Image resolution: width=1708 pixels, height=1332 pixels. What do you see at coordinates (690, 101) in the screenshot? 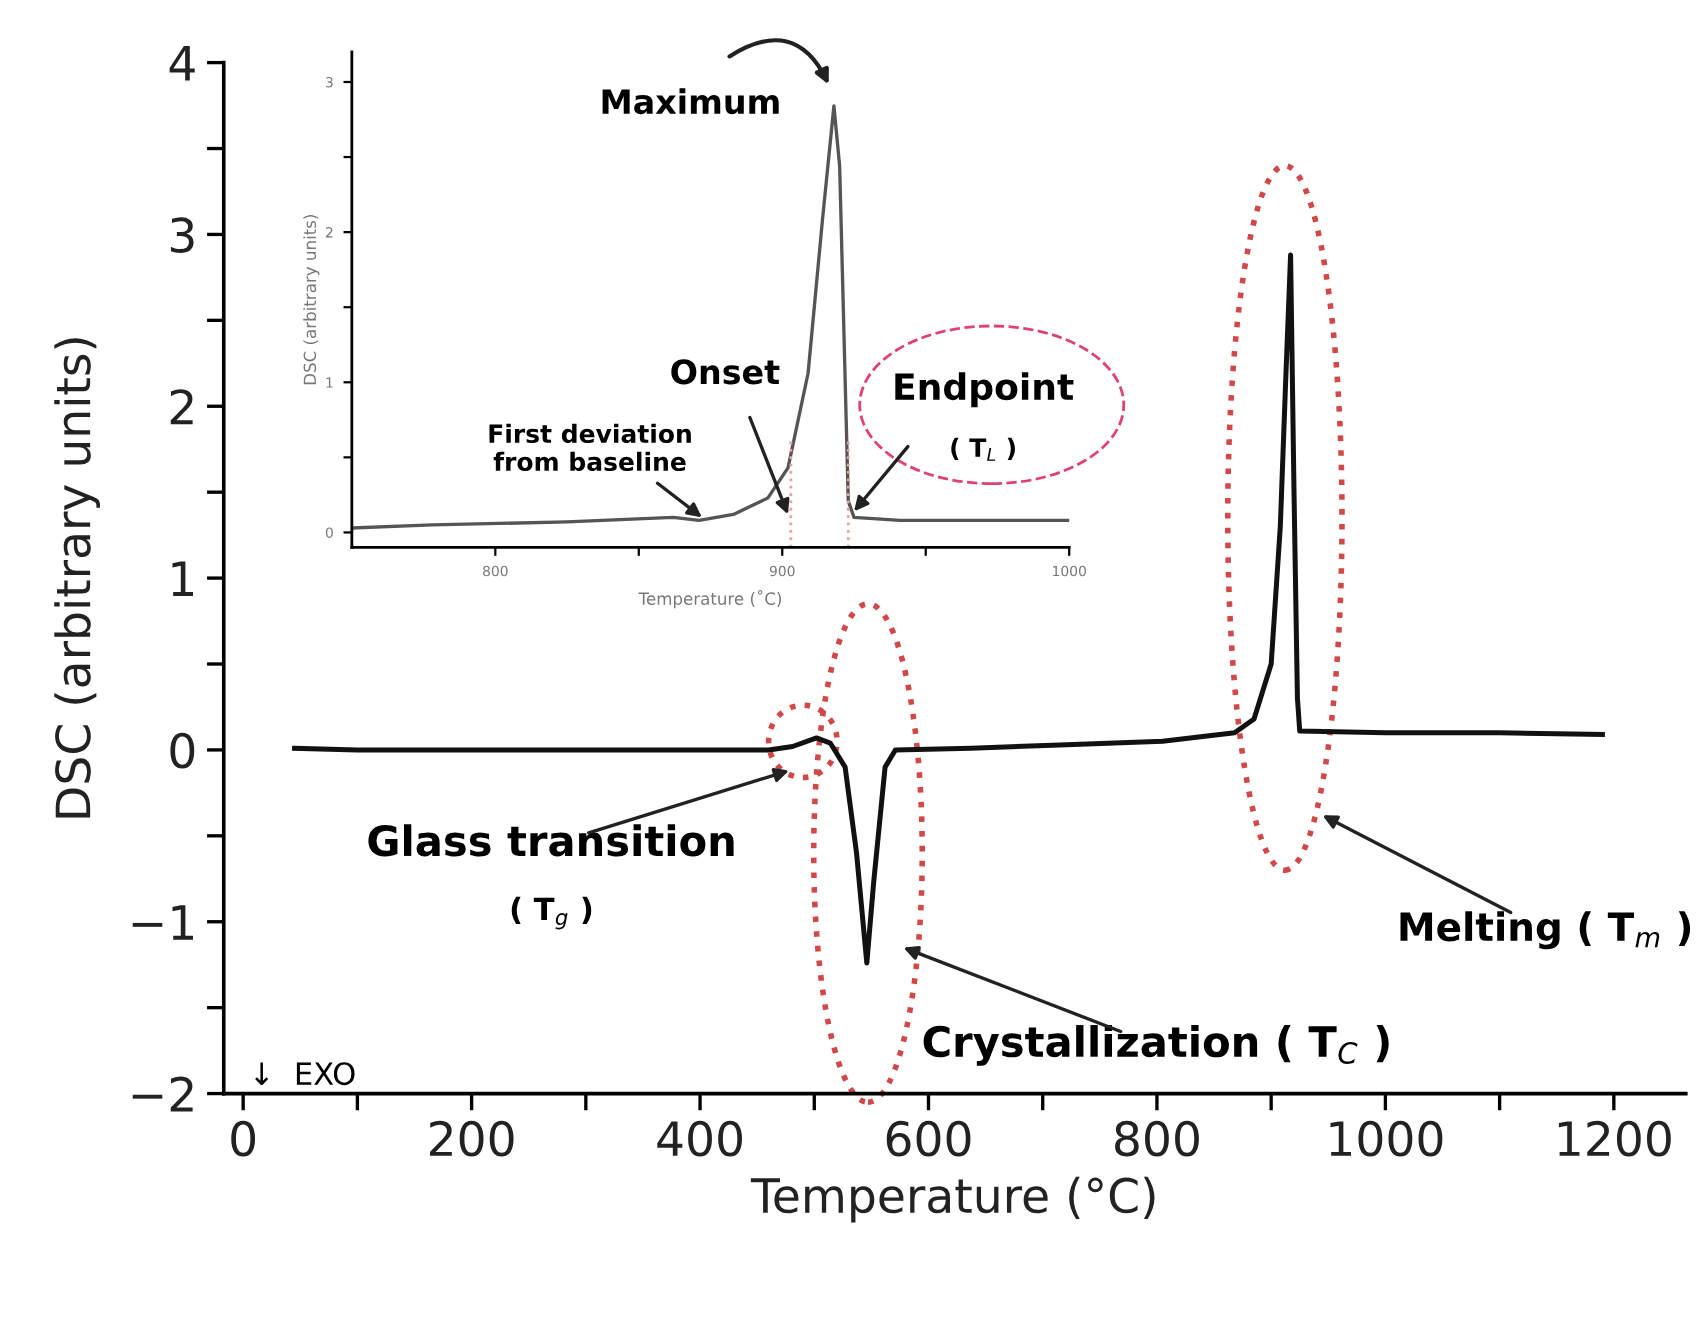
I see `annotation: Maximum` at bounding box center [690, 101].